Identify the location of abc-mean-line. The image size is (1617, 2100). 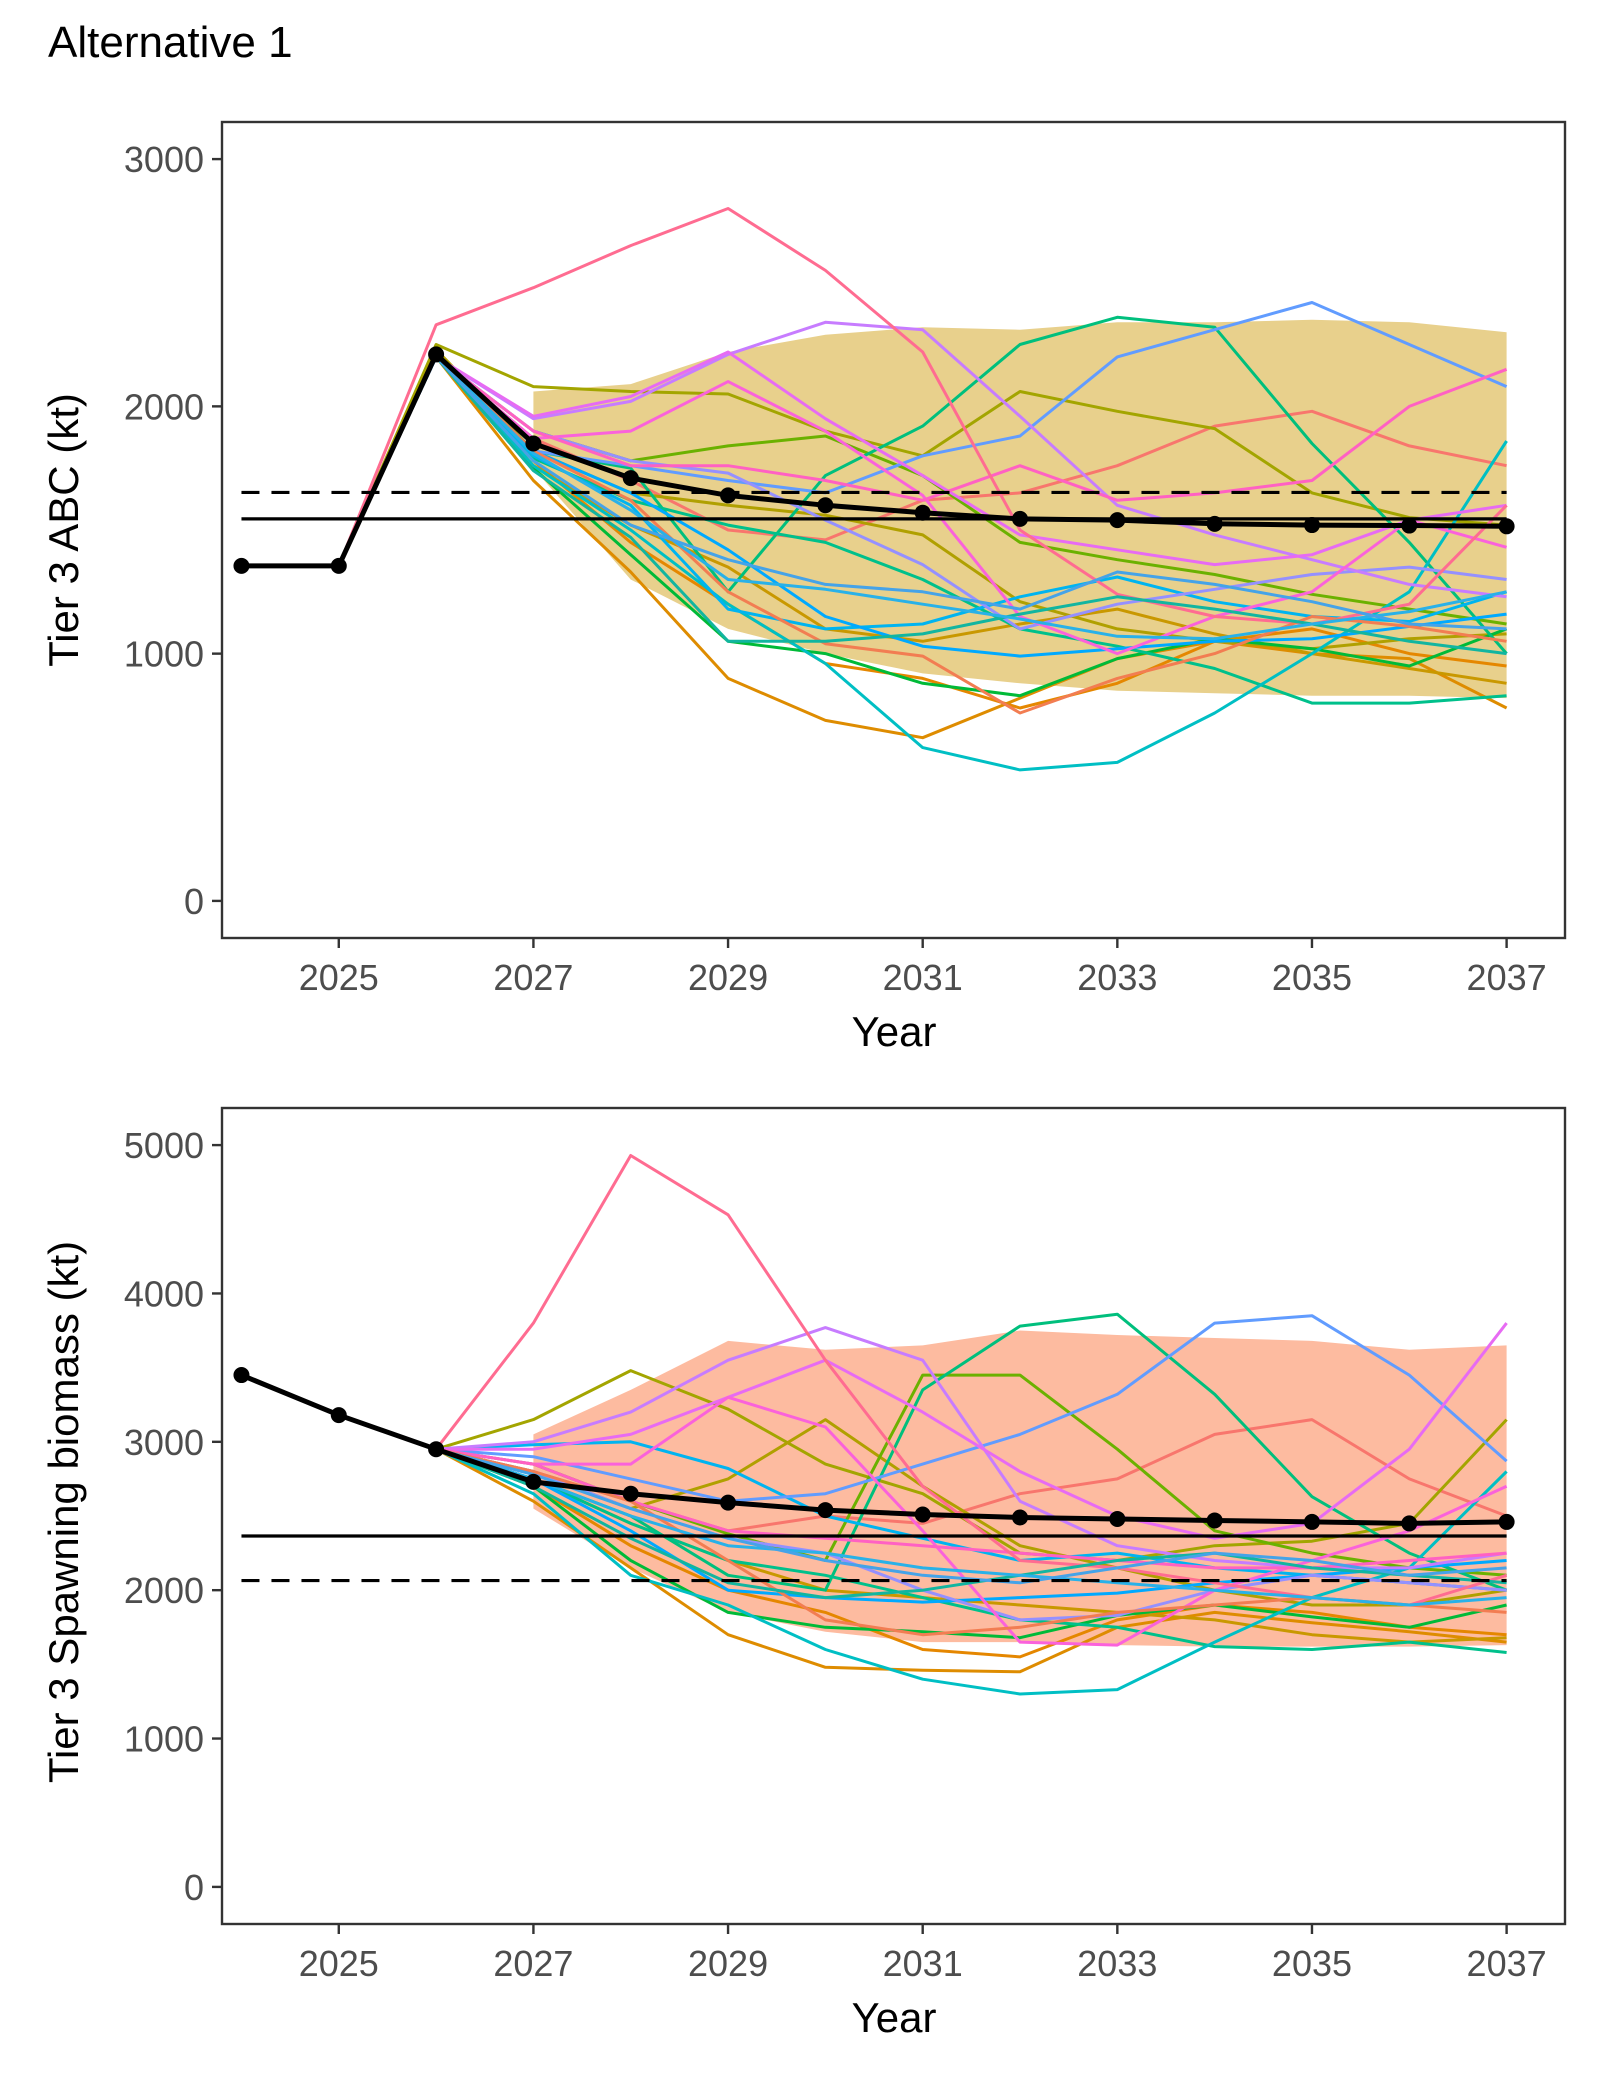
(874, 459).